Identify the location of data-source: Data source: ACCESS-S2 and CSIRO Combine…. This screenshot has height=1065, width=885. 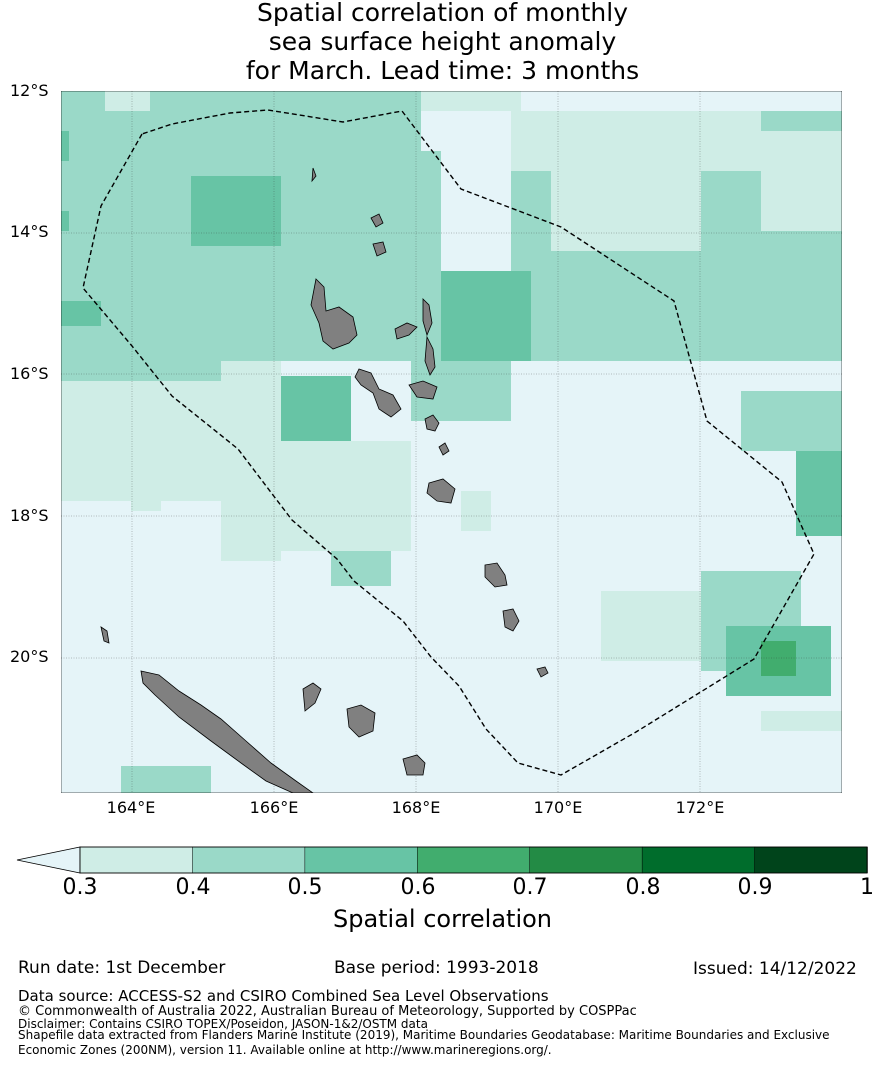
(283, 996).